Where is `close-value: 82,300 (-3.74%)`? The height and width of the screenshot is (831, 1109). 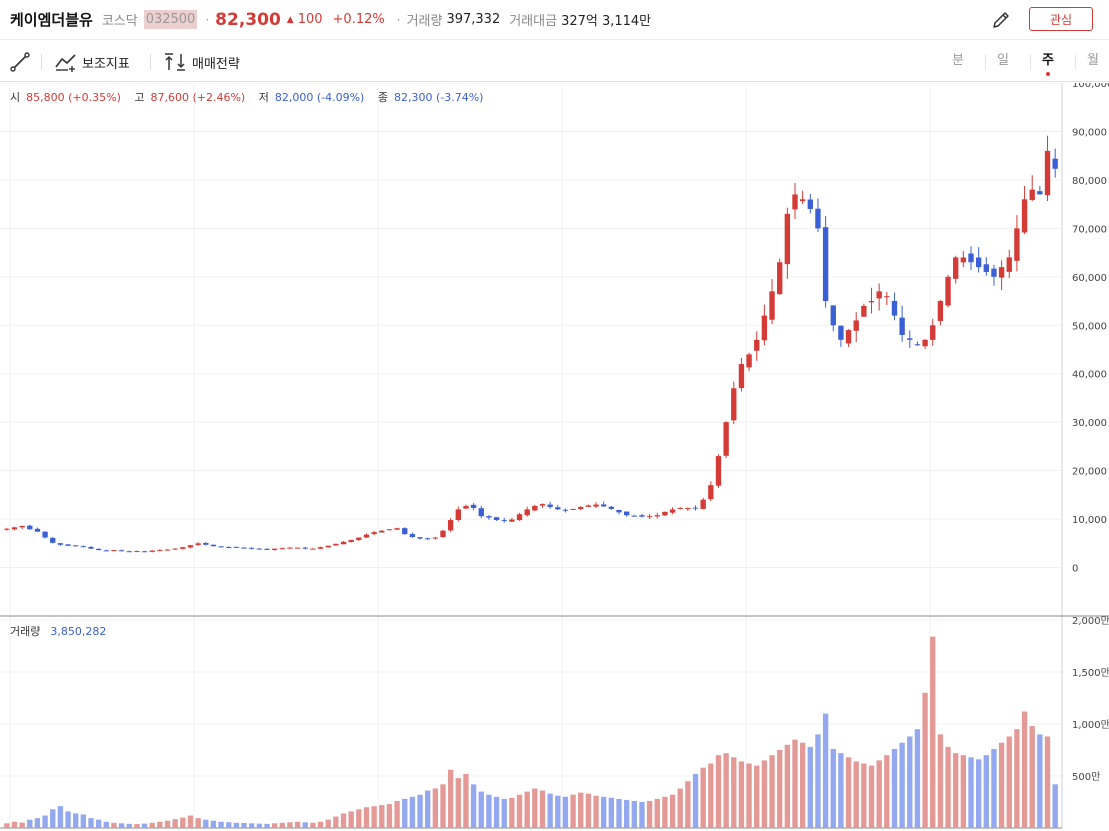 close-value: 82,300 (-3.74%) is located at coordinates (438, 97).